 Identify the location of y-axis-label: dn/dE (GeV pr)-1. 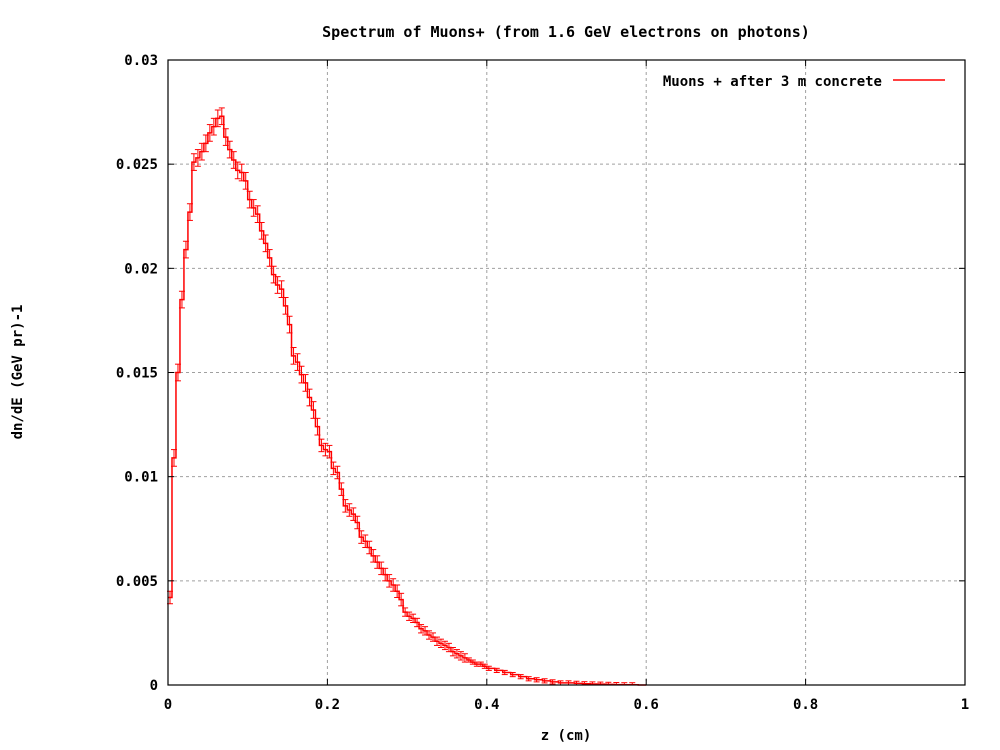
(18, 372).